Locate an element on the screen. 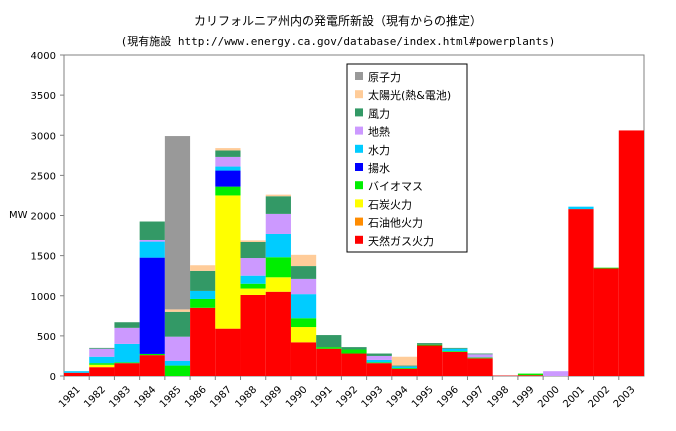  x-tick-label: 1988 is located at coordinates (246, 397).